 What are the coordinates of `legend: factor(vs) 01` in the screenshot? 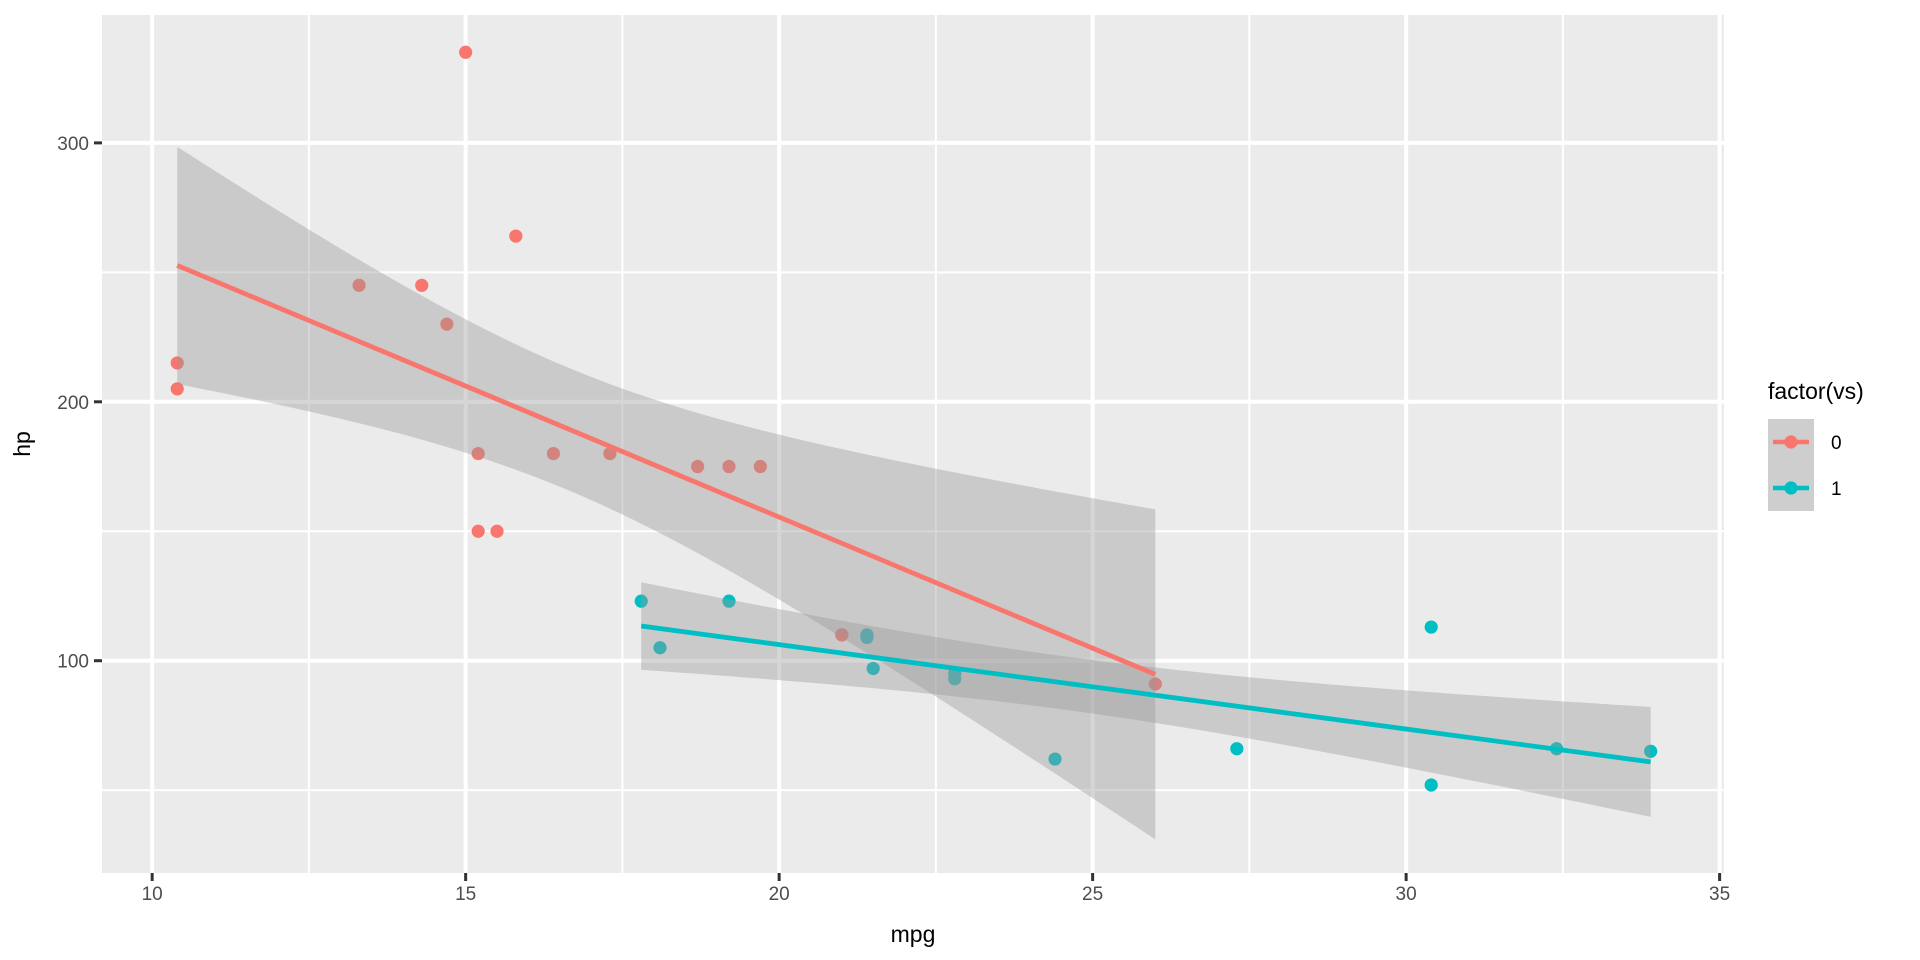 It's located at (1816, 444).